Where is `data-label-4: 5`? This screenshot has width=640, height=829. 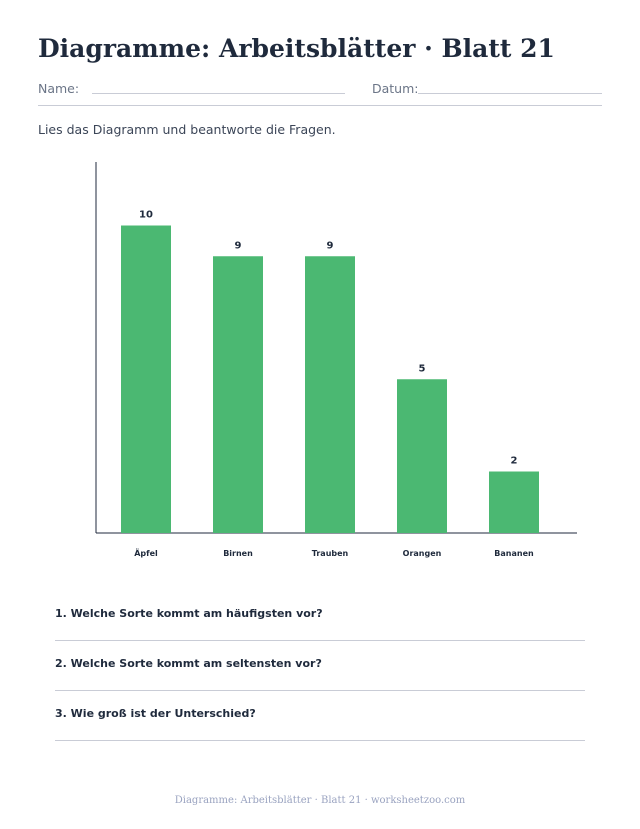 data-label-4: 5 is located at coordinates (422, 368).